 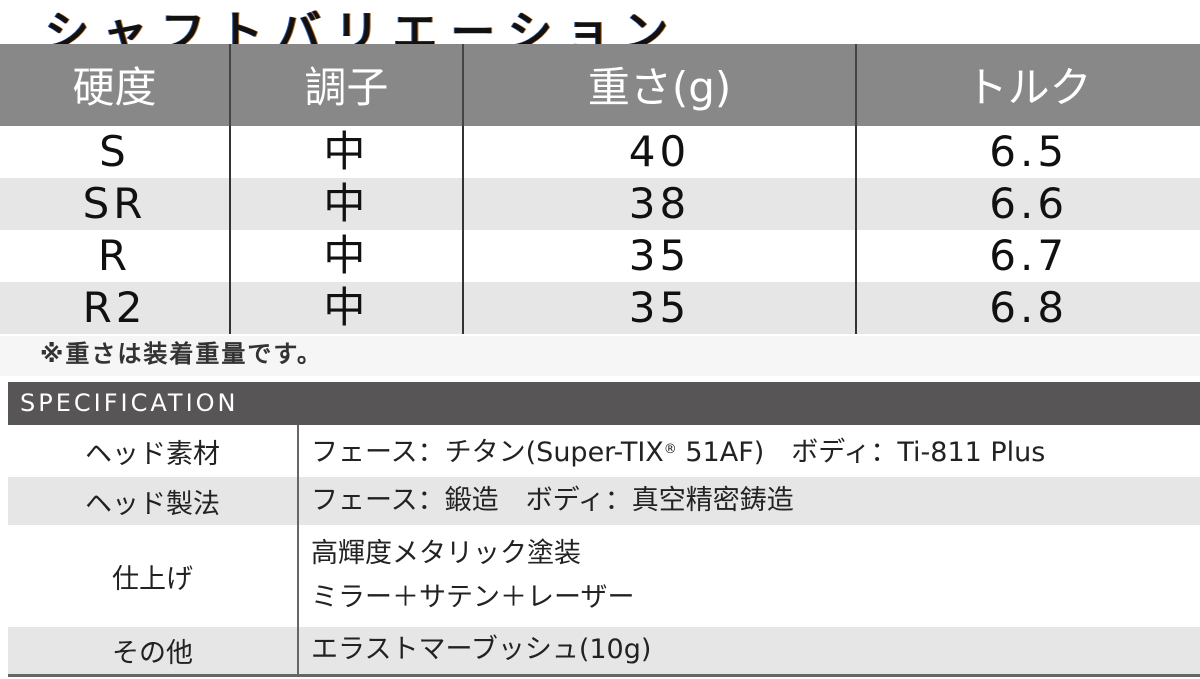 What do you see at coordinates (659, 85) in the screenshot?
I see `header-weight: 重さ(g)` at bounding box center [659, 85].